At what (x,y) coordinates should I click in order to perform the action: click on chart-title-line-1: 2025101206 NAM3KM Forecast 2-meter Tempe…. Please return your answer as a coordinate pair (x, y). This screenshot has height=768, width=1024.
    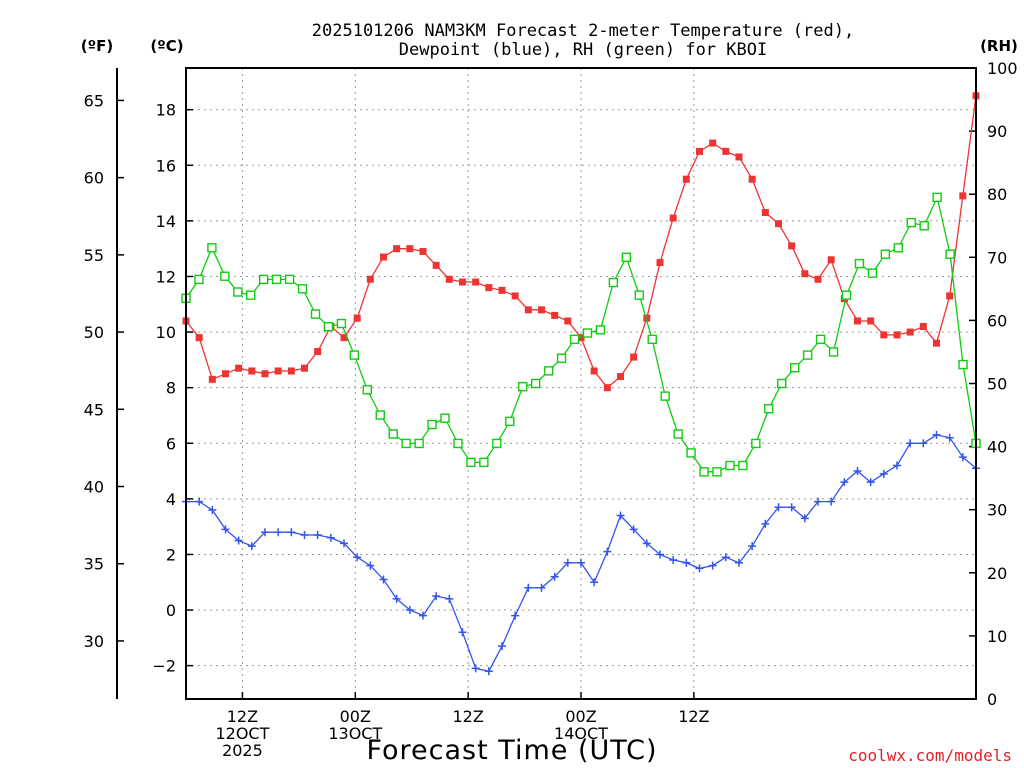
    Looking at the image, I should click on (583, 31).